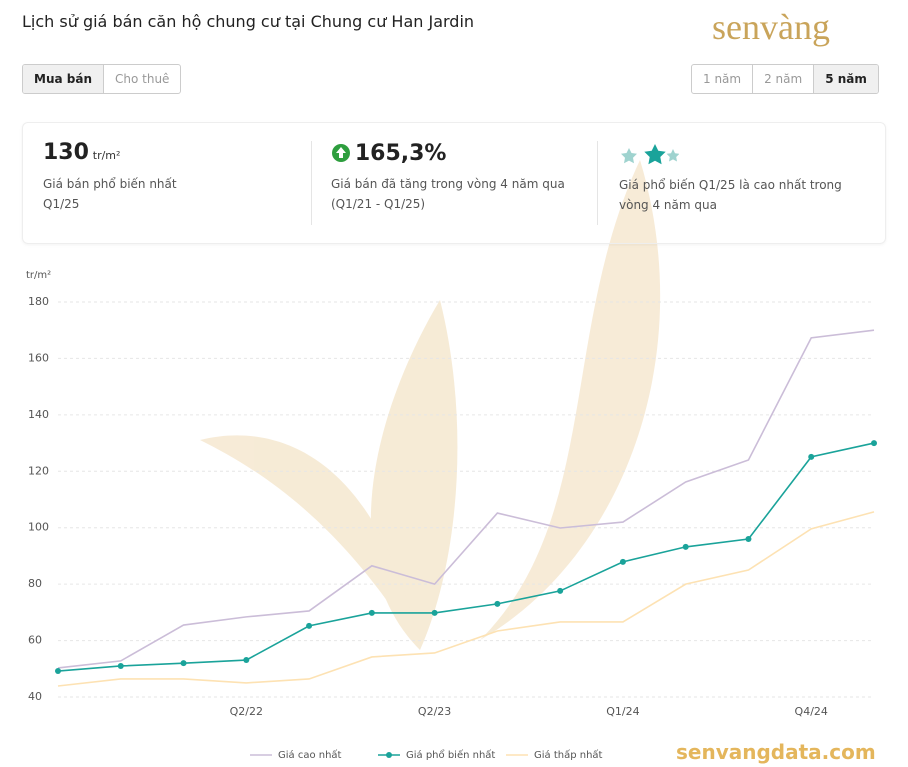 This screenshot has height=767, width=908. Describe the element at coordinates (246, 711) in the screenshot. I see `x-tick-label: Q2/22` at that location.